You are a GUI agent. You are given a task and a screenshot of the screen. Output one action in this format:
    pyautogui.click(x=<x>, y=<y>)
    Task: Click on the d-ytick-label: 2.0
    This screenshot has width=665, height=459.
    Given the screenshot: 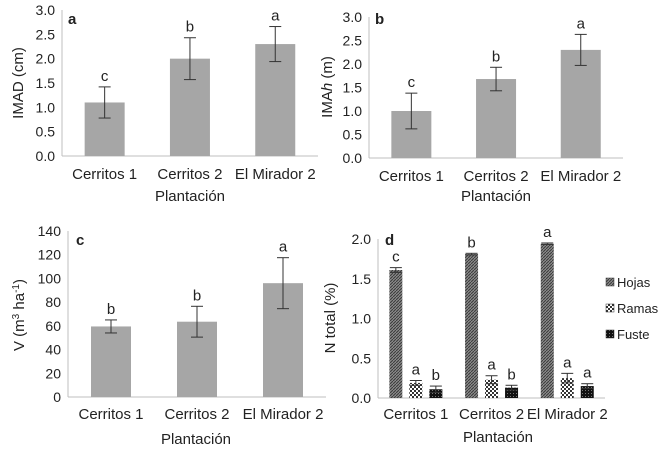 What is the action you would take?
    pyautogui.click(x=362, y=239)
    